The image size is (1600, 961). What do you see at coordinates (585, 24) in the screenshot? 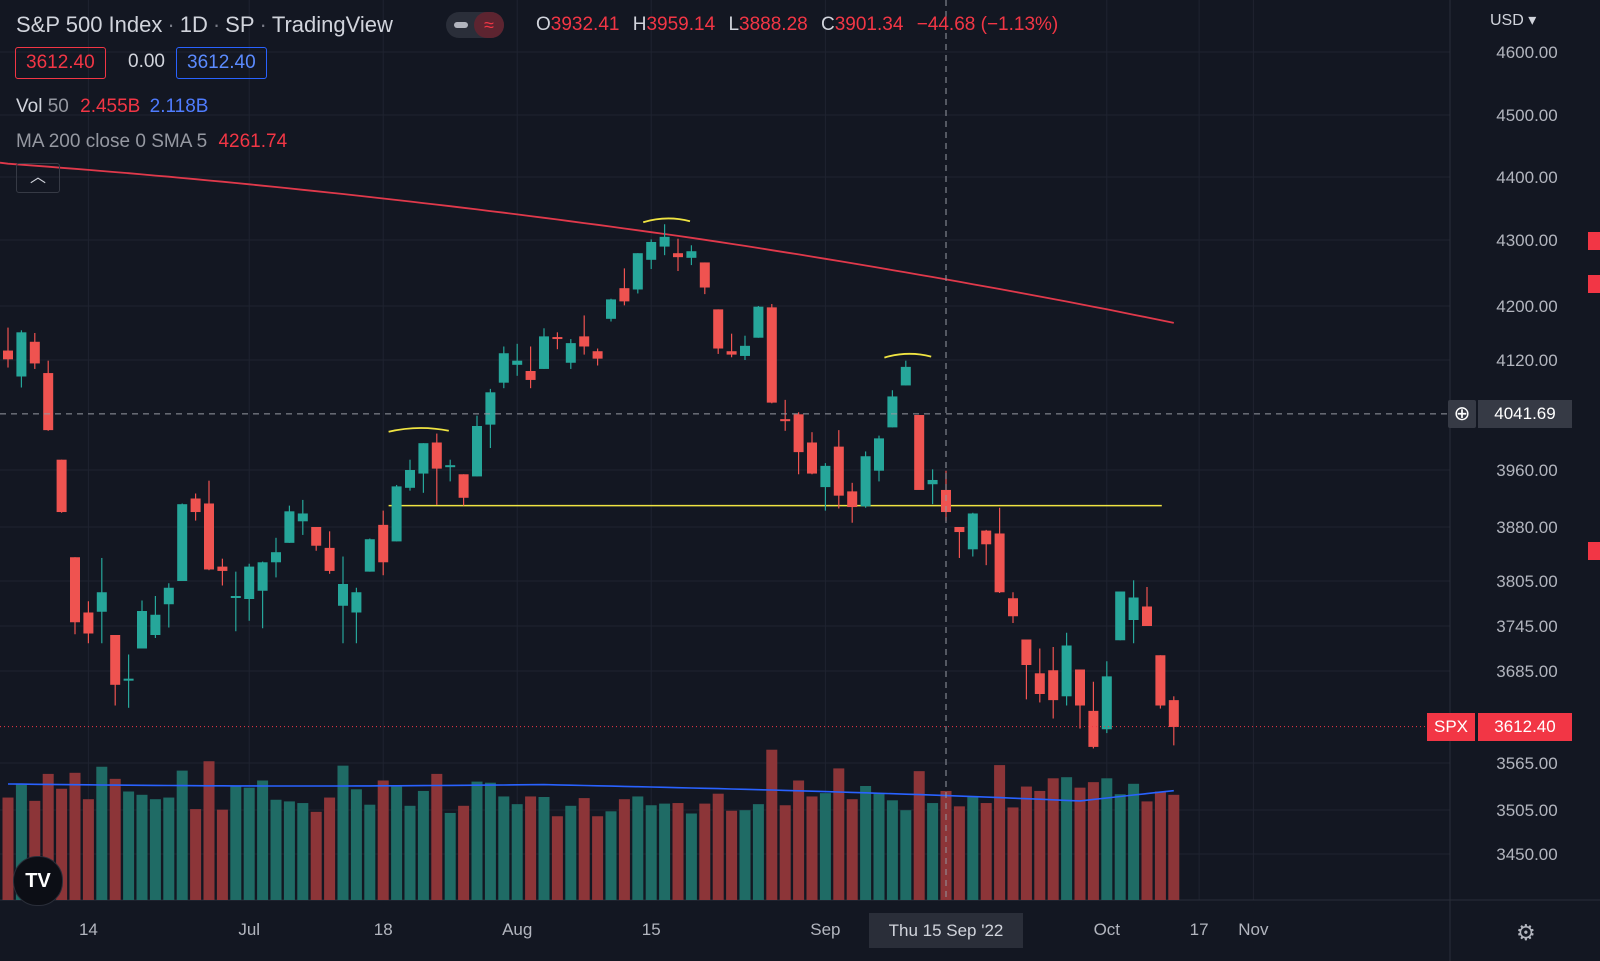
I see `open-value: 3932.41` at bounding box center [585, 24].